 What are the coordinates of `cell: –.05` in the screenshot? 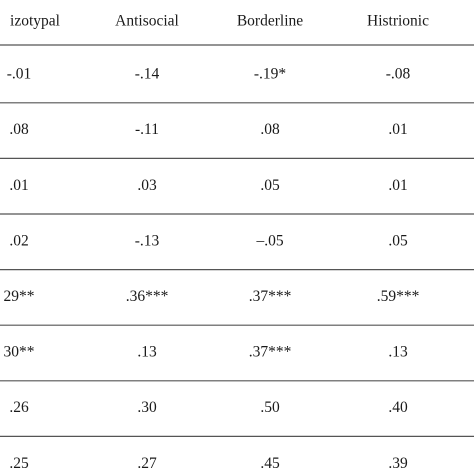 It's located at (269, 240).